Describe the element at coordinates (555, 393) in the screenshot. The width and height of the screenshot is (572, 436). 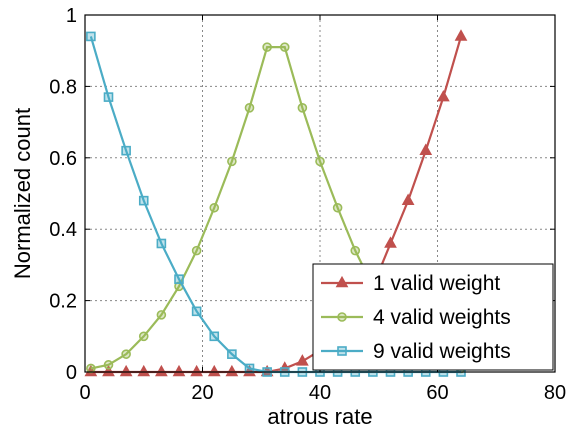
I see `x-tick-label: 80` at that location.